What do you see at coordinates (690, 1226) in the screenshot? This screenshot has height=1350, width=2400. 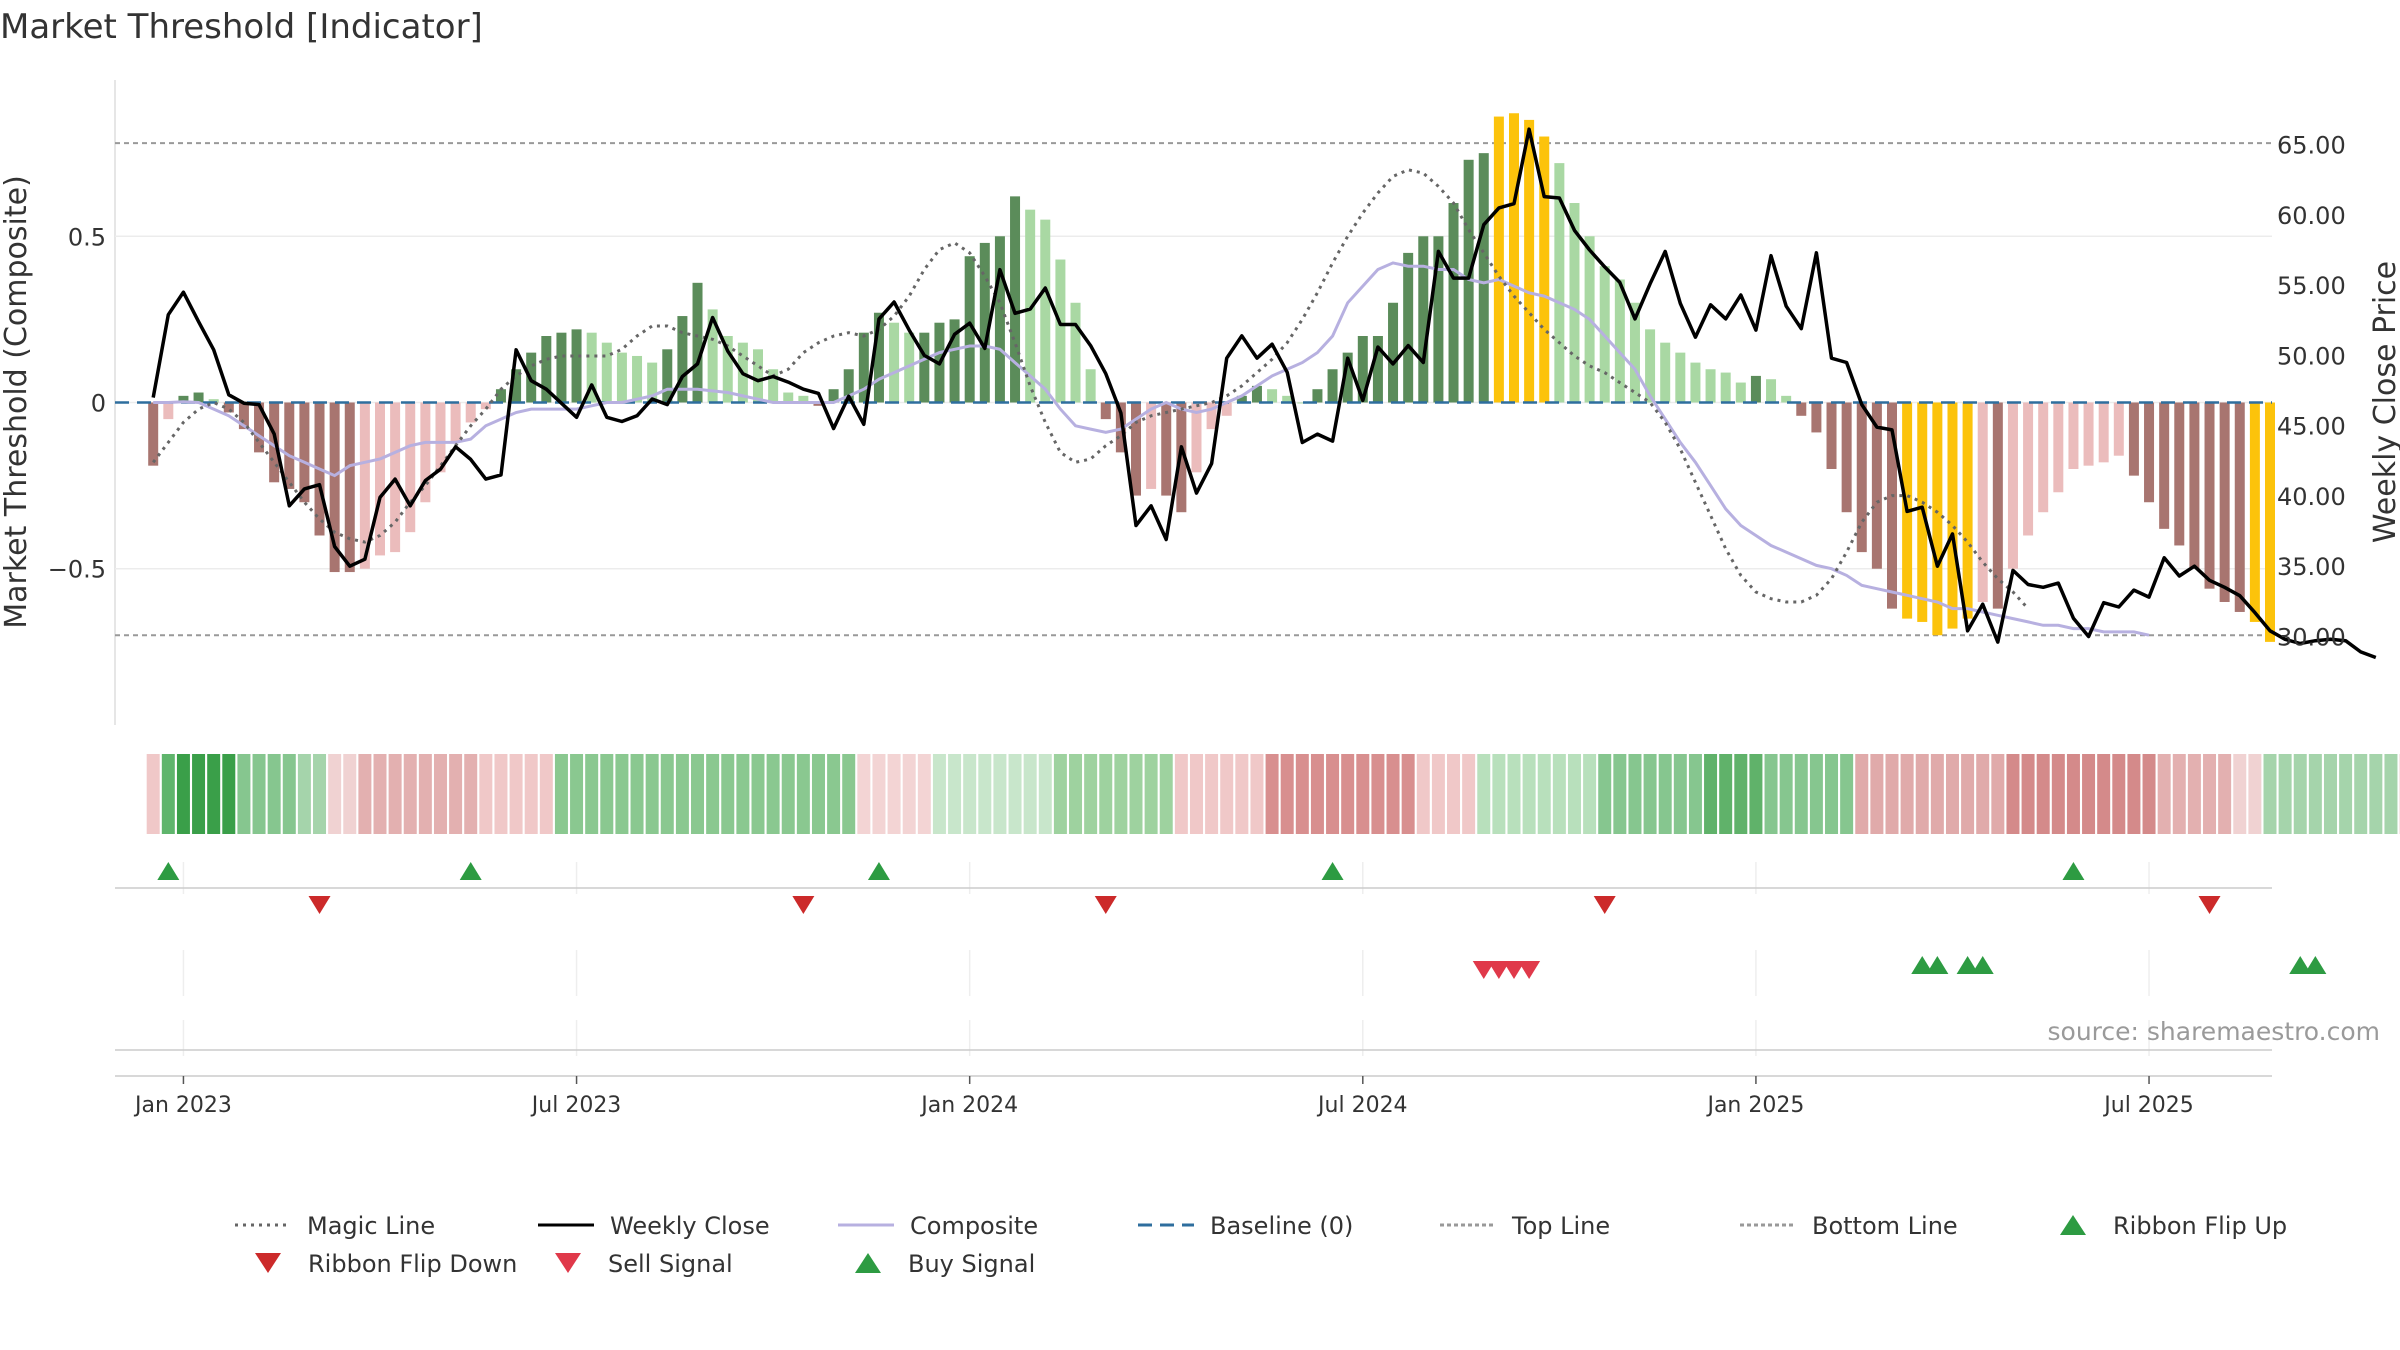 I see `legend-label: Weekly Close` at bounding box center [690, 1226].